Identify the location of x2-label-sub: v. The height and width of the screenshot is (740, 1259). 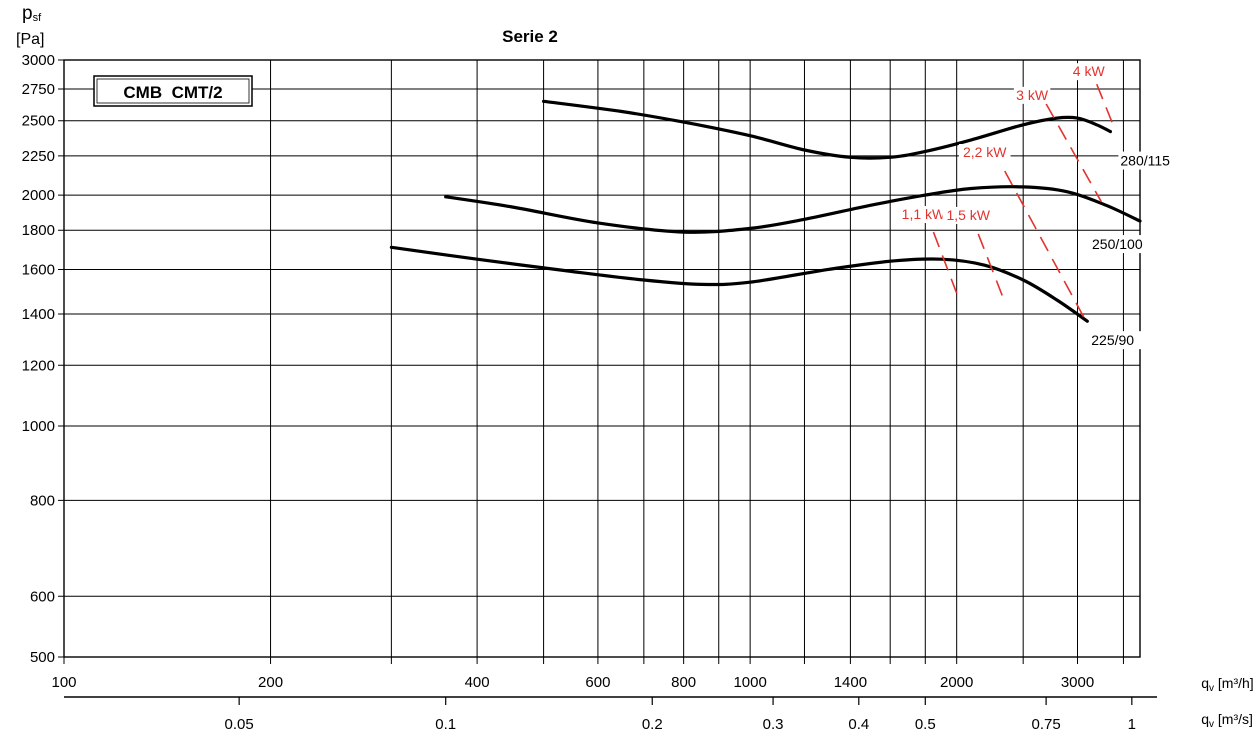
(1211, 724).